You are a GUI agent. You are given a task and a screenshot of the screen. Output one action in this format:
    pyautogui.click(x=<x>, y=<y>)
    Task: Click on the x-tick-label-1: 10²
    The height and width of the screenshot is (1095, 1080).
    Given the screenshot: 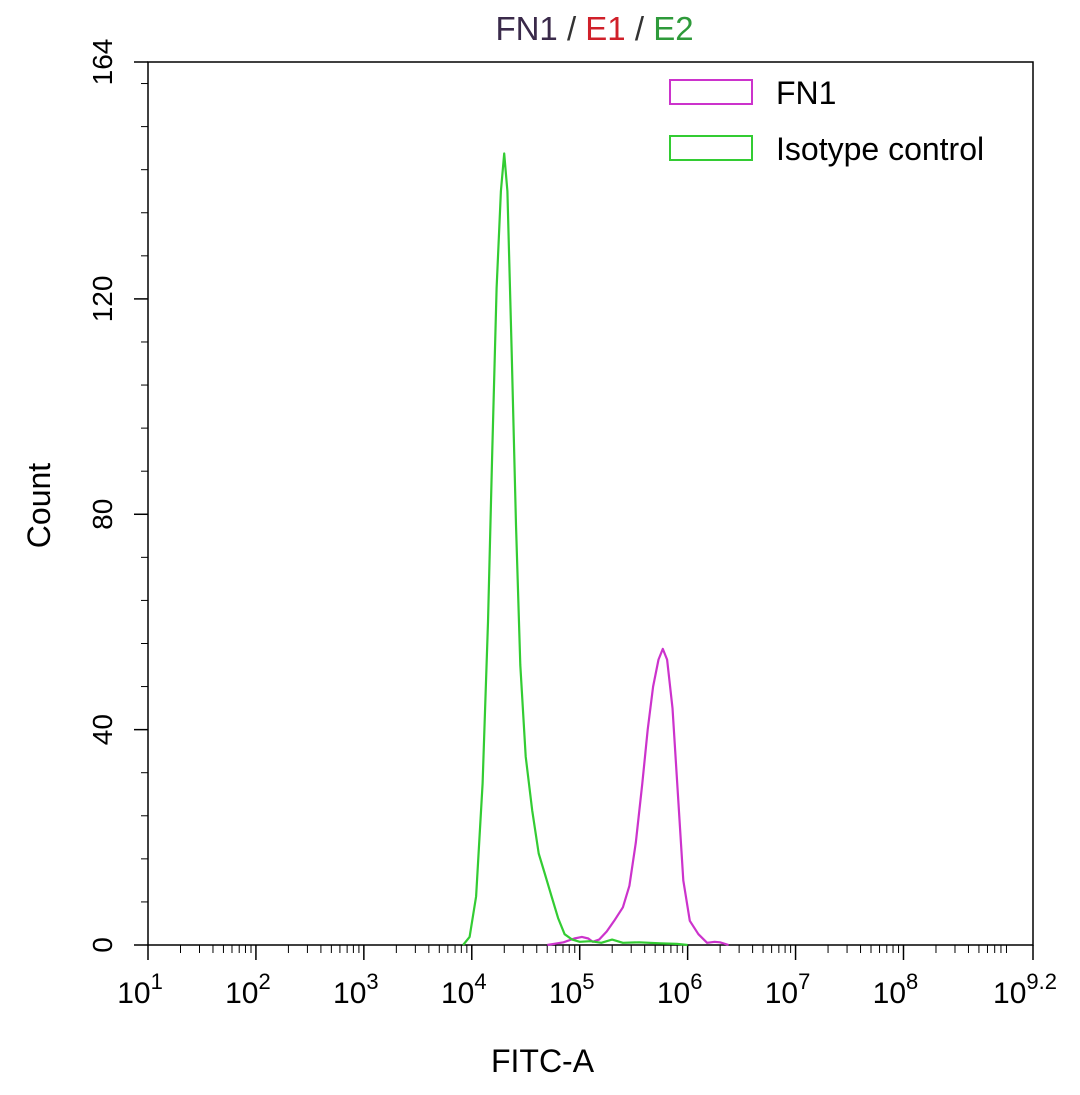 What is the action you would take?
    pyautogui.click(x=248, y=989)
    